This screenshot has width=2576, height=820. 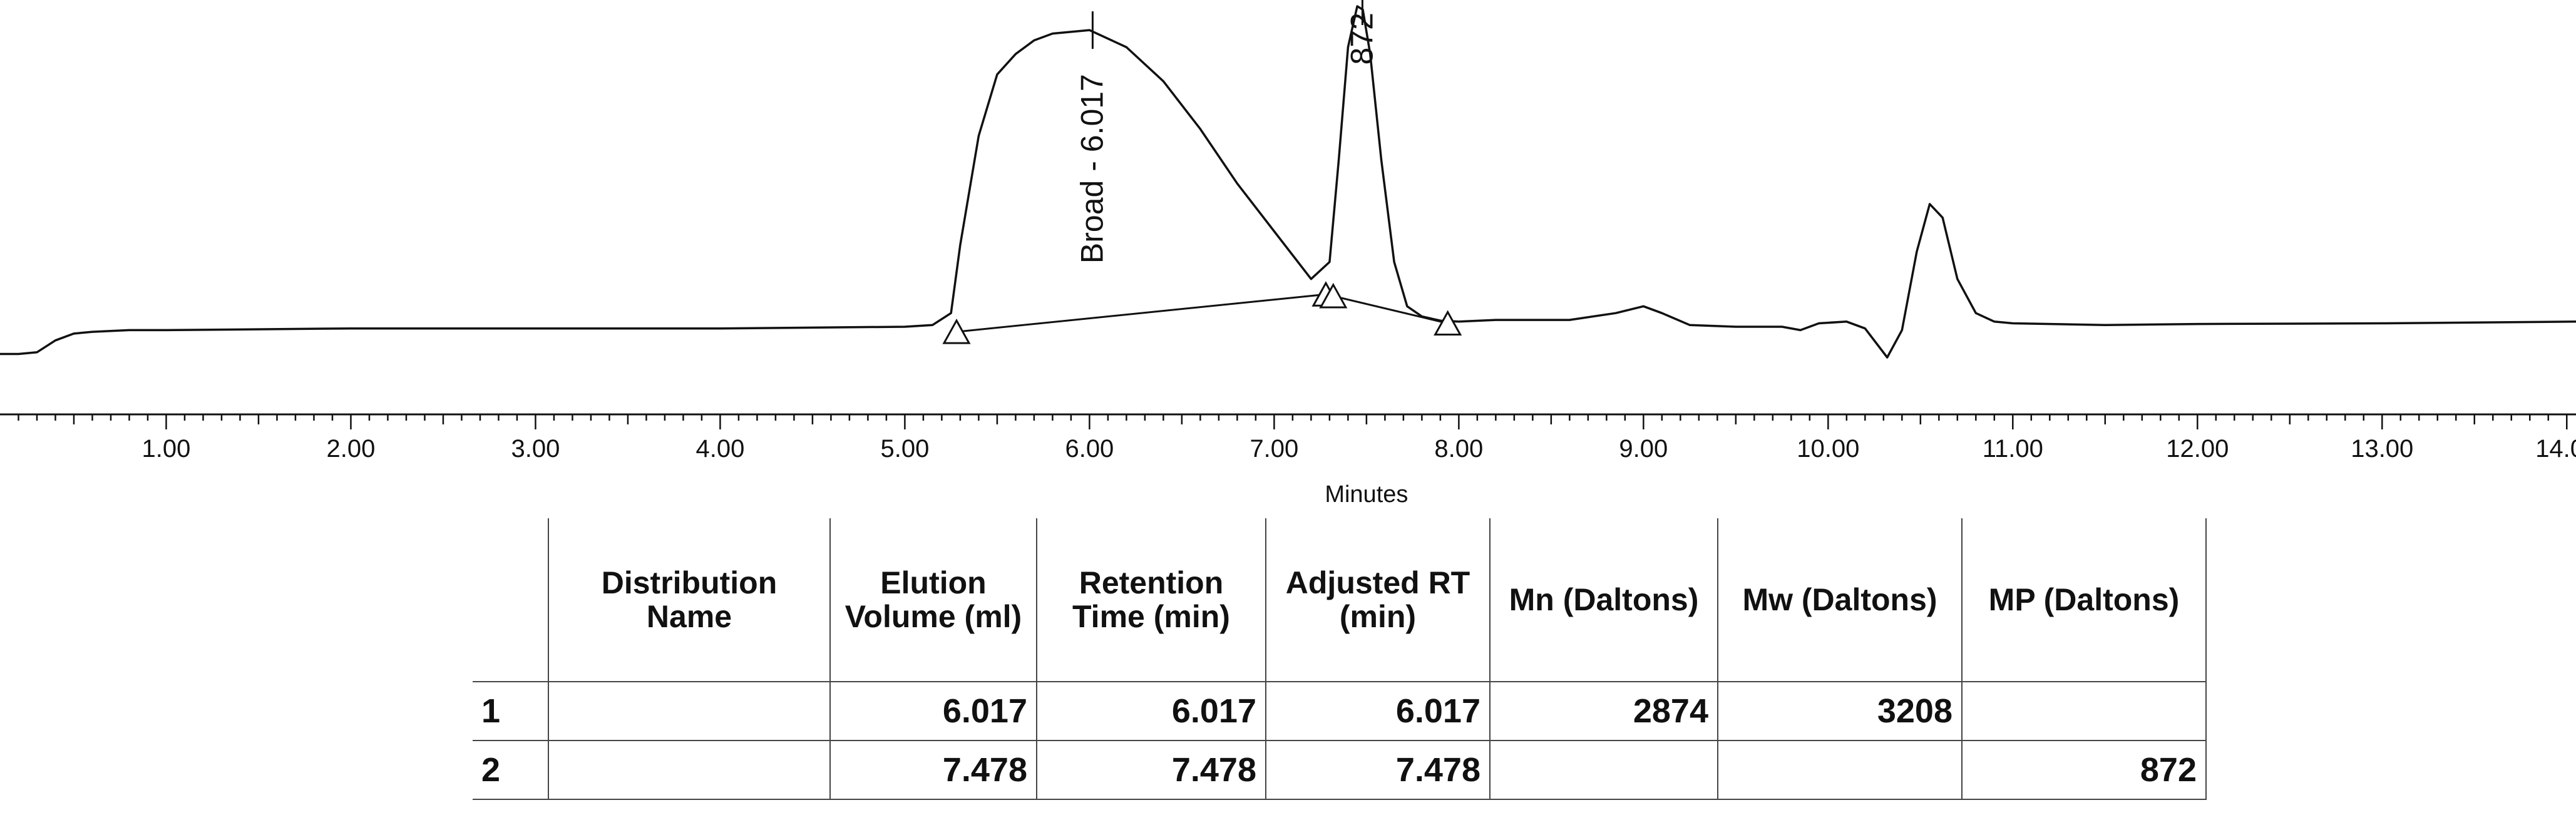 I want to click on table-row: 1 6.017 6.017 6.017 2874 3208, so click(x=1340, y=711).